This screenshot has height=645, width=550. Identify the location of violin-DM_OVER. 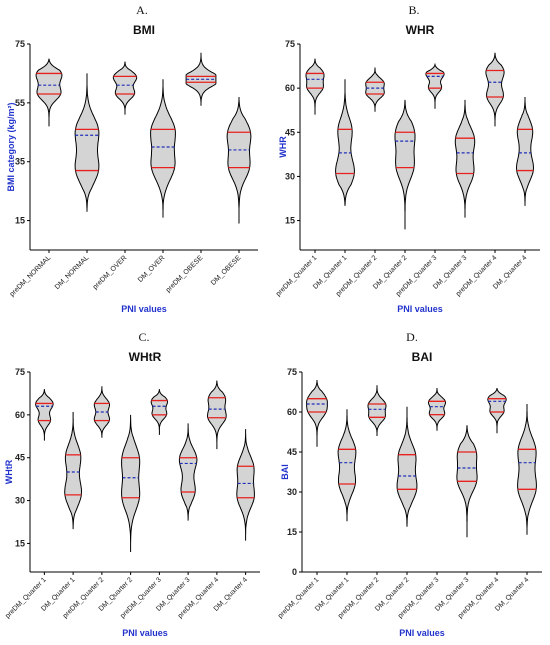
(163, 148).